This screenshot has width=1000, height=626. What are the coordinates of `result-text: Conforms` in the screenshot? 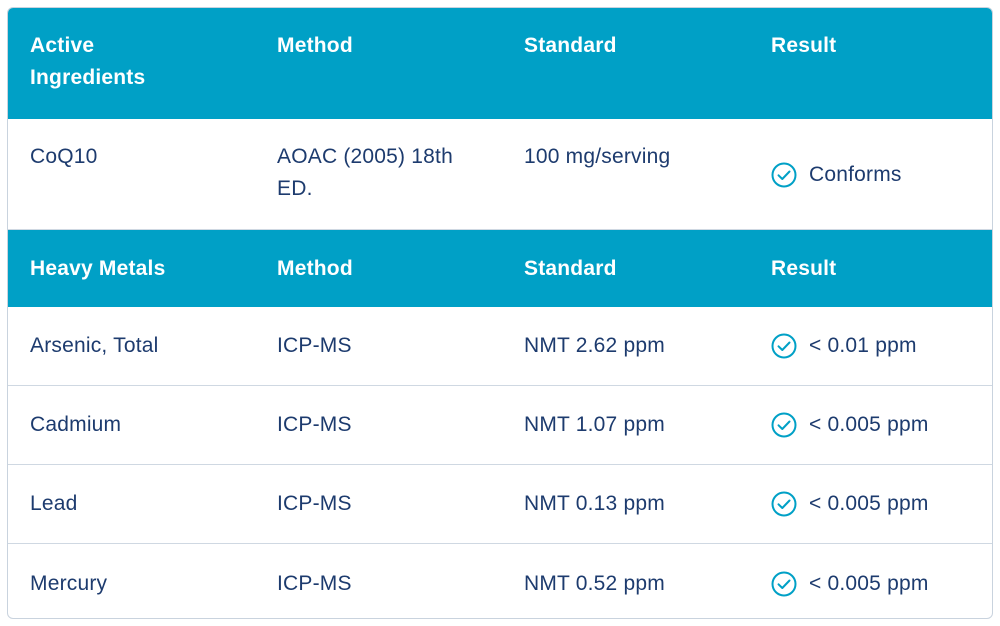 It's located at (855, 174).